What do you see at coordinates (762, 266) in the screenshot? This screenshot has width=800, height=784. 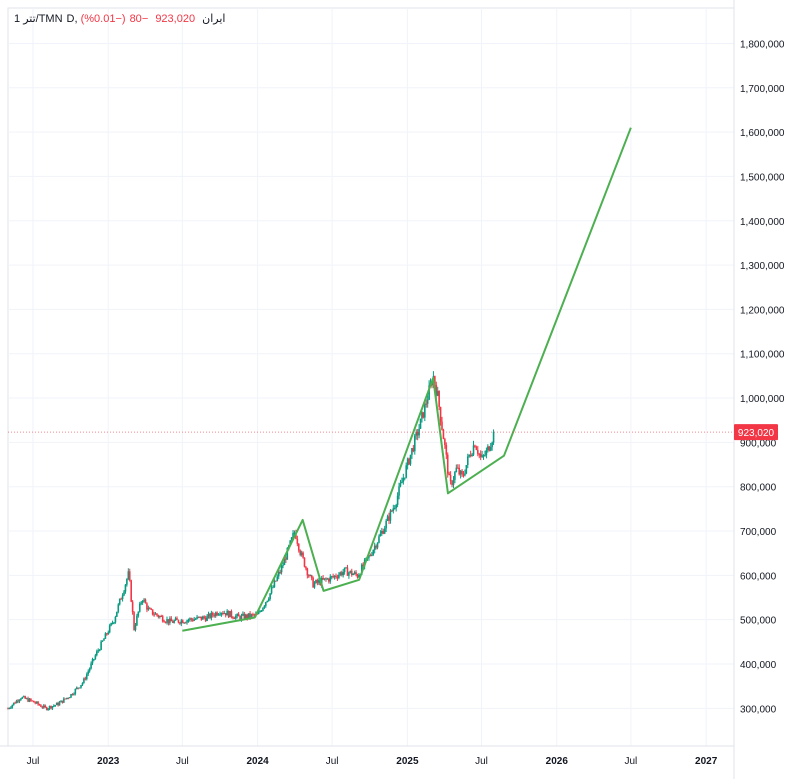 I see `y-tick-label: 1,300,000` at bounding box center [762, 266].